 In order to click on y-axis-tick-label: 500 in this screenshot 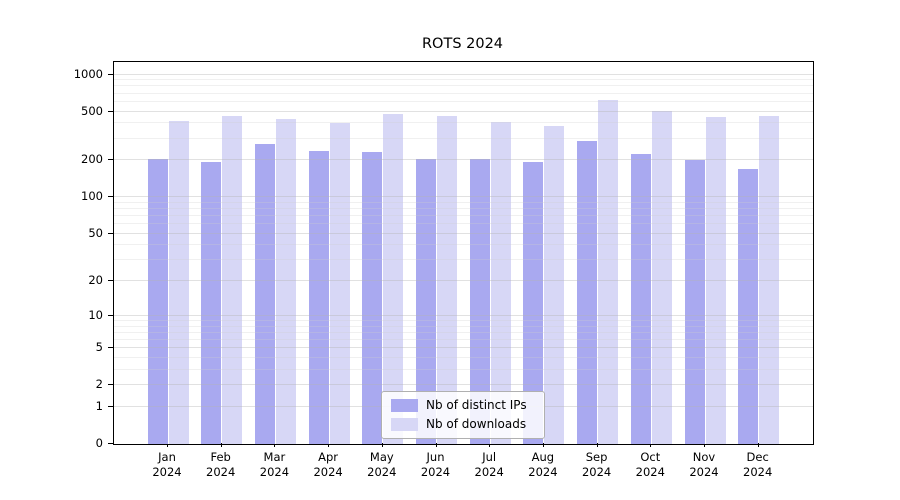, I will do `click(92, 110)`.